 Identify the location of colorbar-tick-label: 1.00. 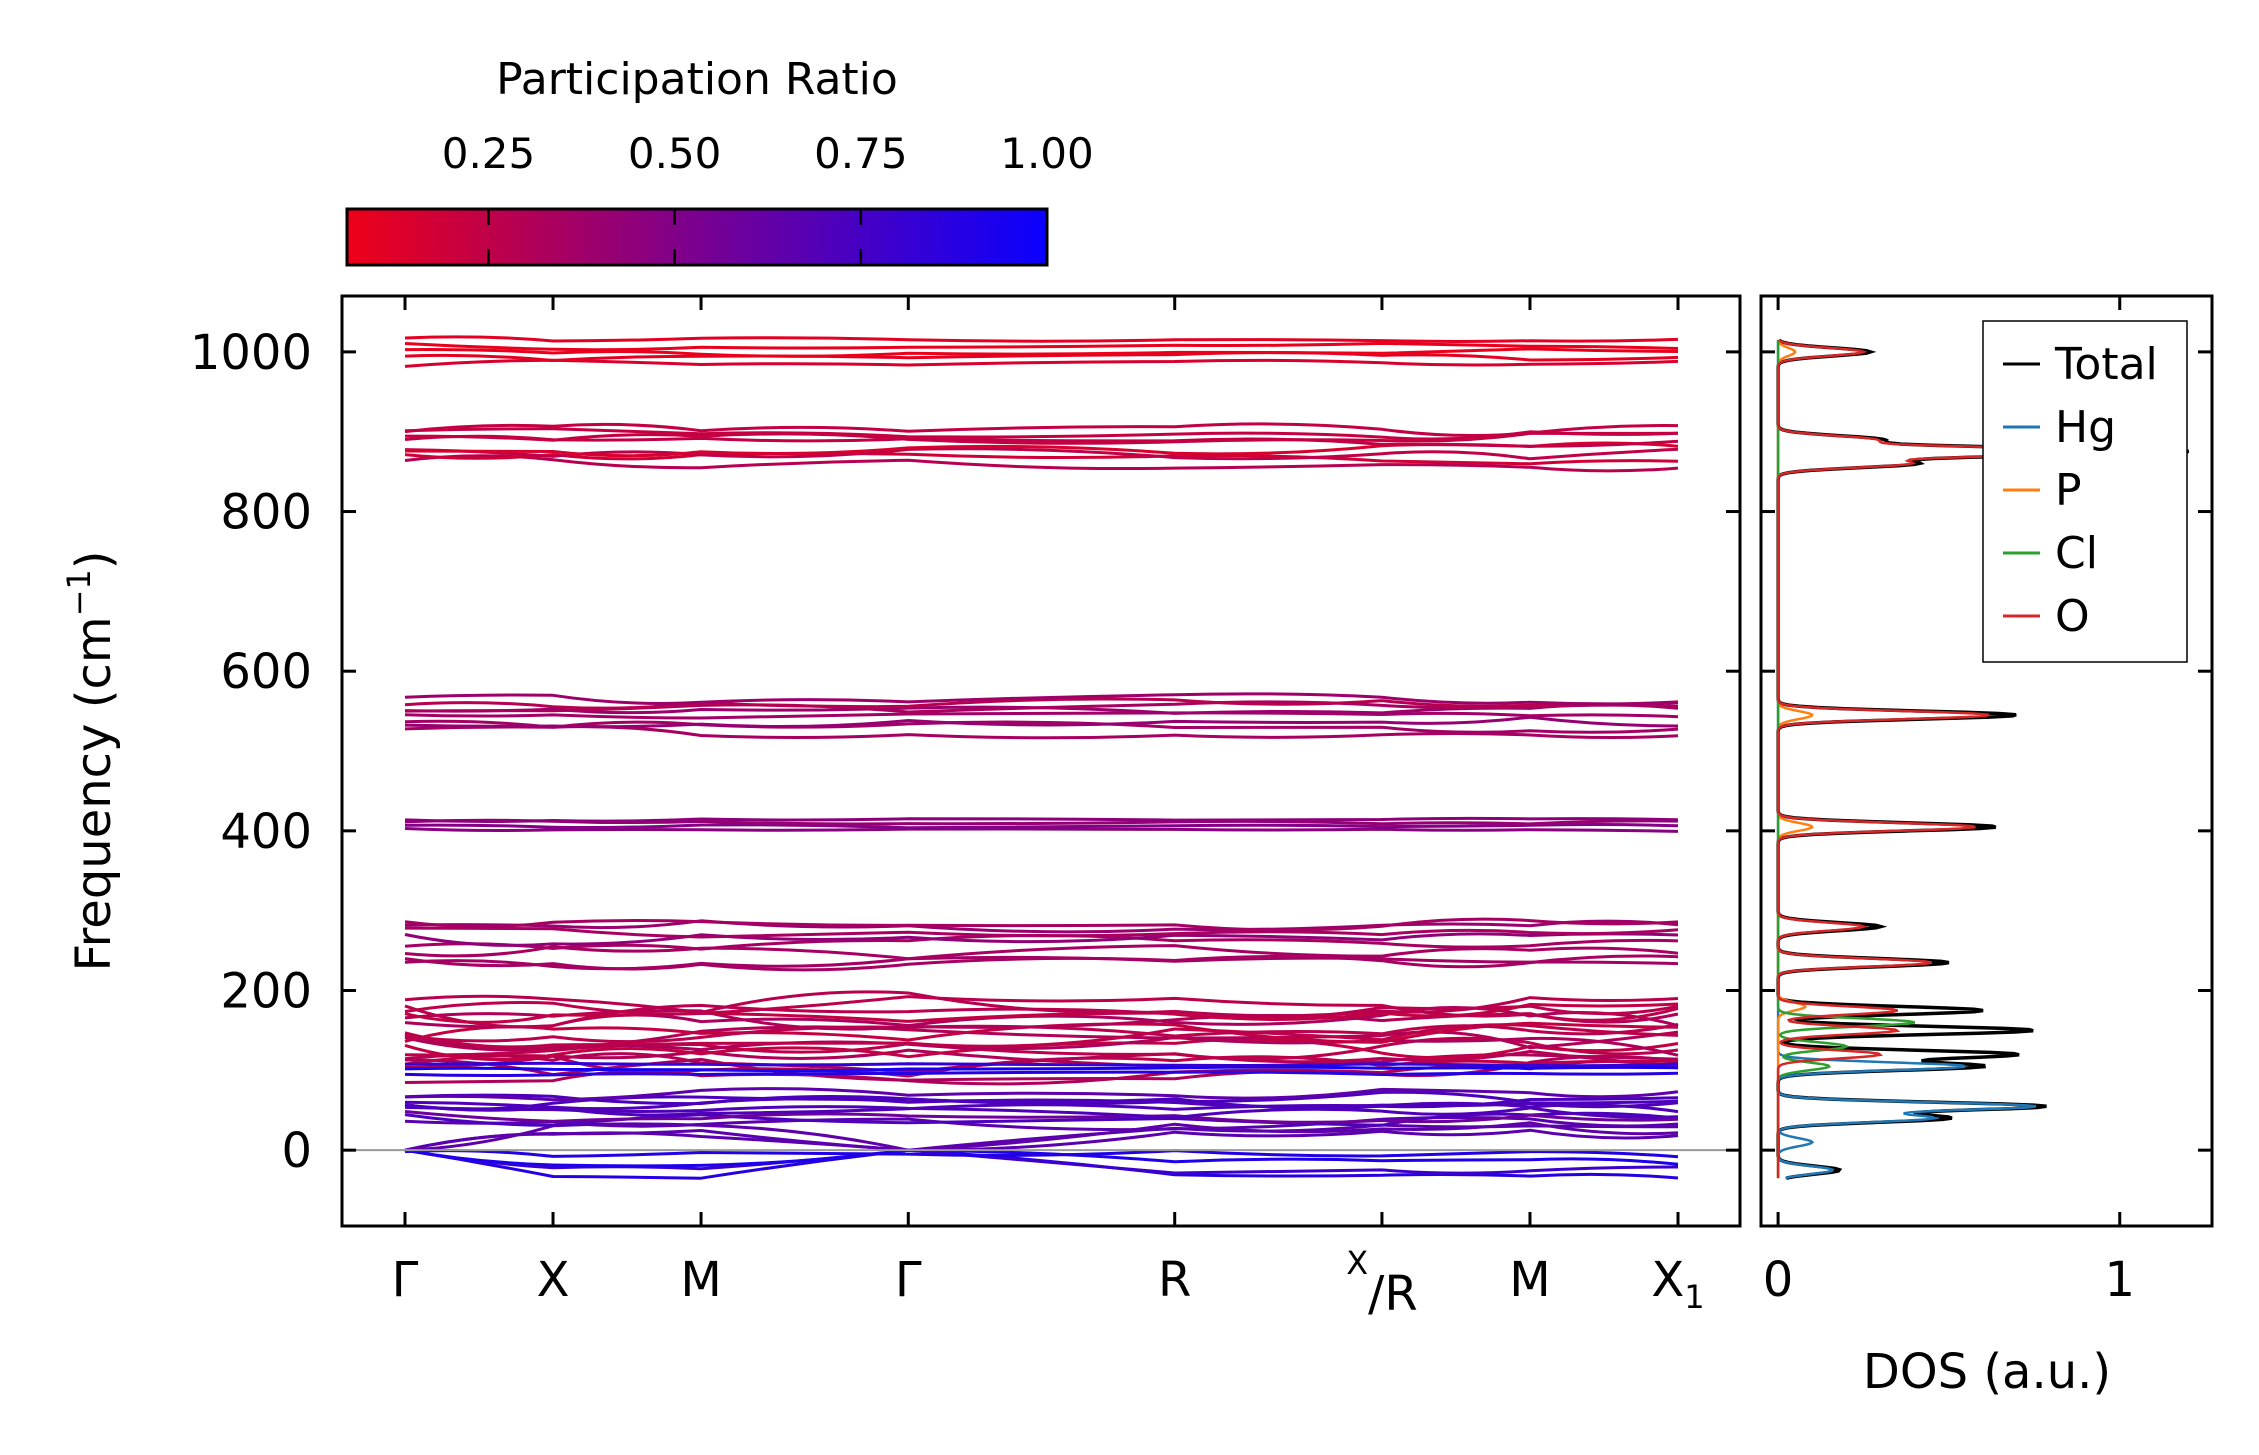
(1047, 153).